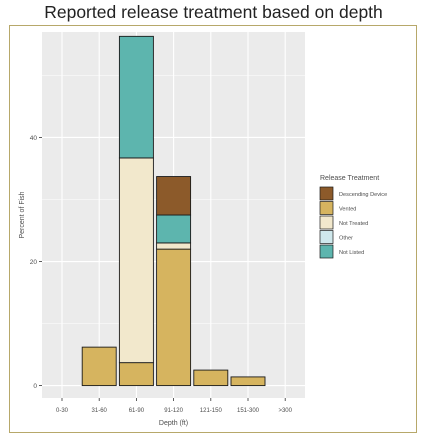 Image resolution: width=427 pixels, height=439 pixels. What do you see at coordinates (326, 237) in the screenshot?
I see `legend-swatch-other` at bounding box center [326, 237].